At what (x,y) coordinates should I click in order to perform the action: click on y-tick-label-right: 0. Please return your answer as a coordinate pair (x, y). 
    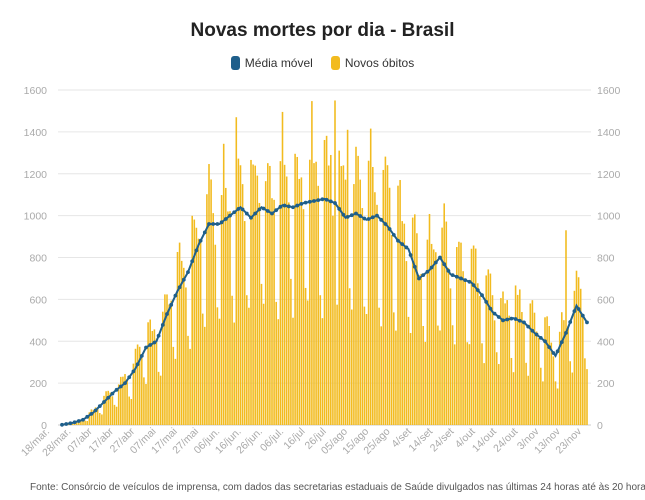
    Looking at the image, I should click on (600, 426).